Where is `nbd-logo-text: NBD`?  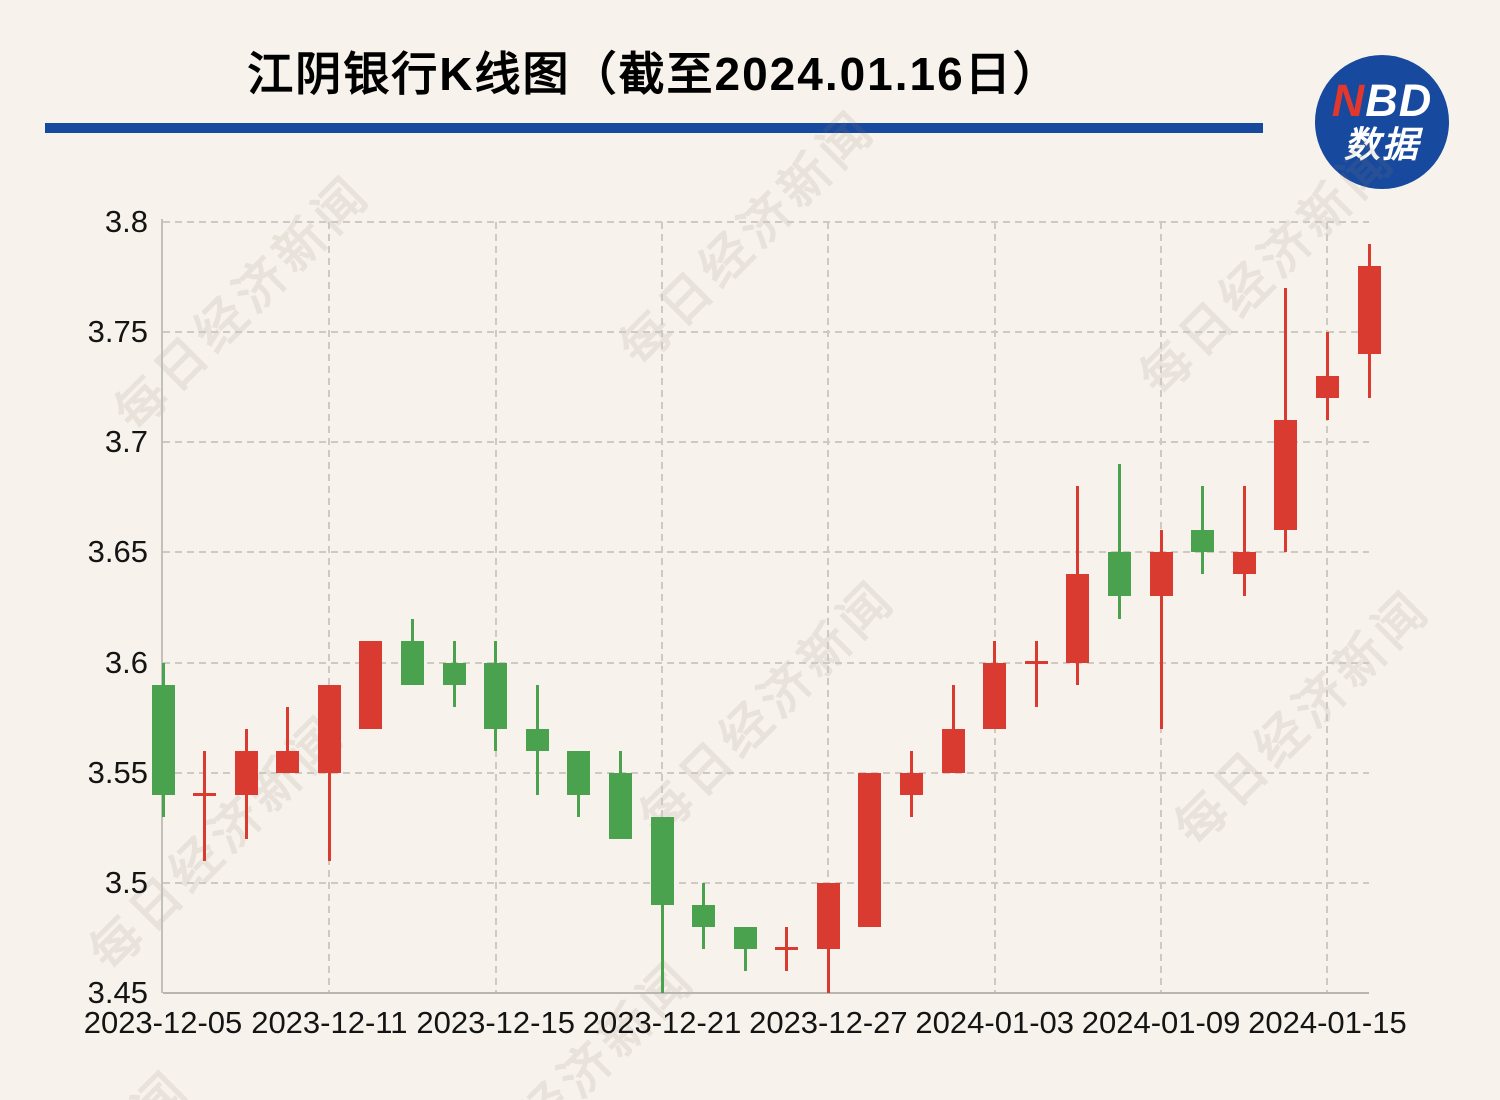 nbd-logo-text: NBD is located at coordinates (1382, 100).